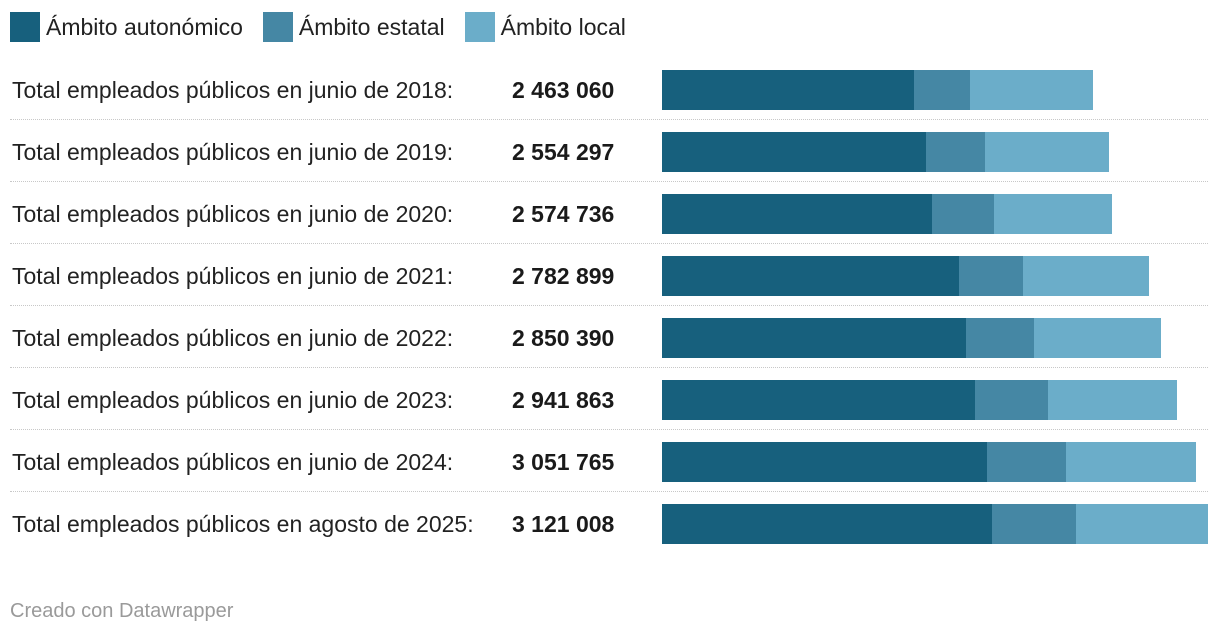 The height and width of the screenshot is (638, 1220). What do you see at coordinates (122, 611) in the screenshot?
I see `credit-text: Creado con Datawrapper` at bounding box center [122, 611].